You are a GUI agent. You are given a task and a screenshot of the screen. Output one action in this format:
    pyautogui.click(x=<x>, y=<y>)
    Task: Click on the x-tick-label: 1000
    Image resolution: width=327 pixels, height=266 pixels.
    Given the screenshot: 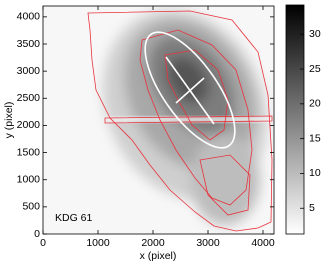 What is the action you would take?
    pyautogui.click(x=98, y=243)
    